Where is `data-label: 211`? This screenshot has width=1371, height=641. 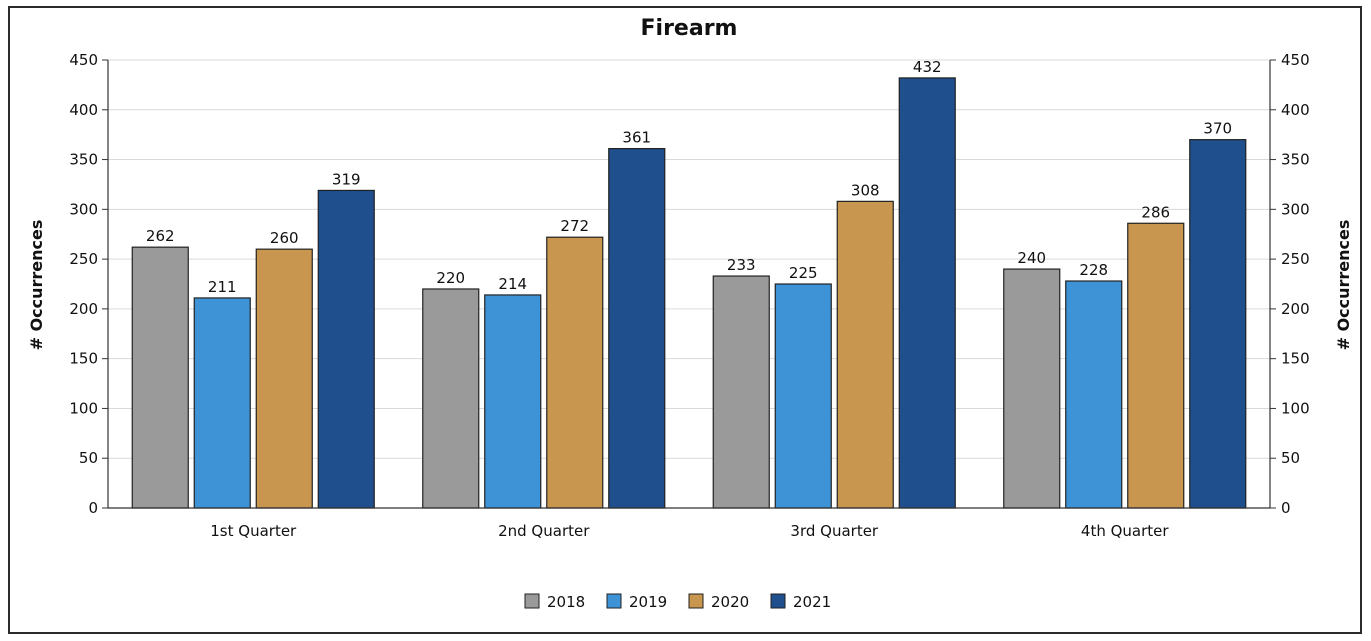 data-label: 211 is located at coordinates (222, 287).